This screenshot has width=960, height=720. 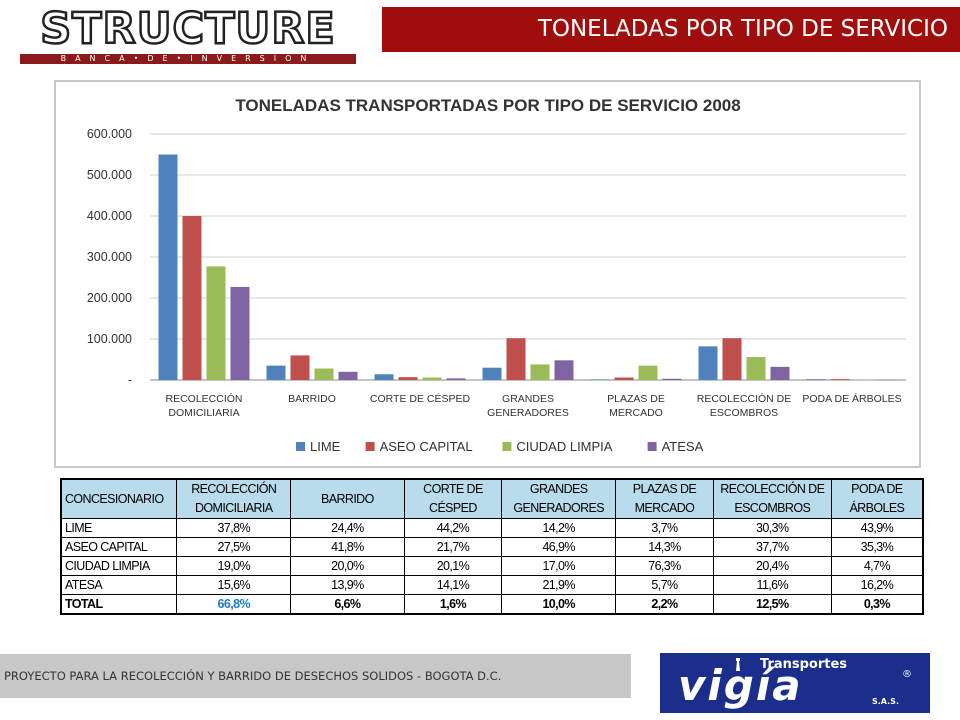 I want to click on table-cell: 5,7%, so click(x=664, y=585).